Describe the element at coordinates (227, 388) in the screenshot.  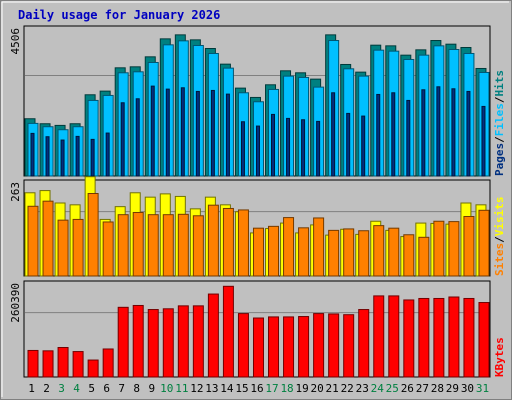
I see `x-tick-label-day-14: 14` at that location.